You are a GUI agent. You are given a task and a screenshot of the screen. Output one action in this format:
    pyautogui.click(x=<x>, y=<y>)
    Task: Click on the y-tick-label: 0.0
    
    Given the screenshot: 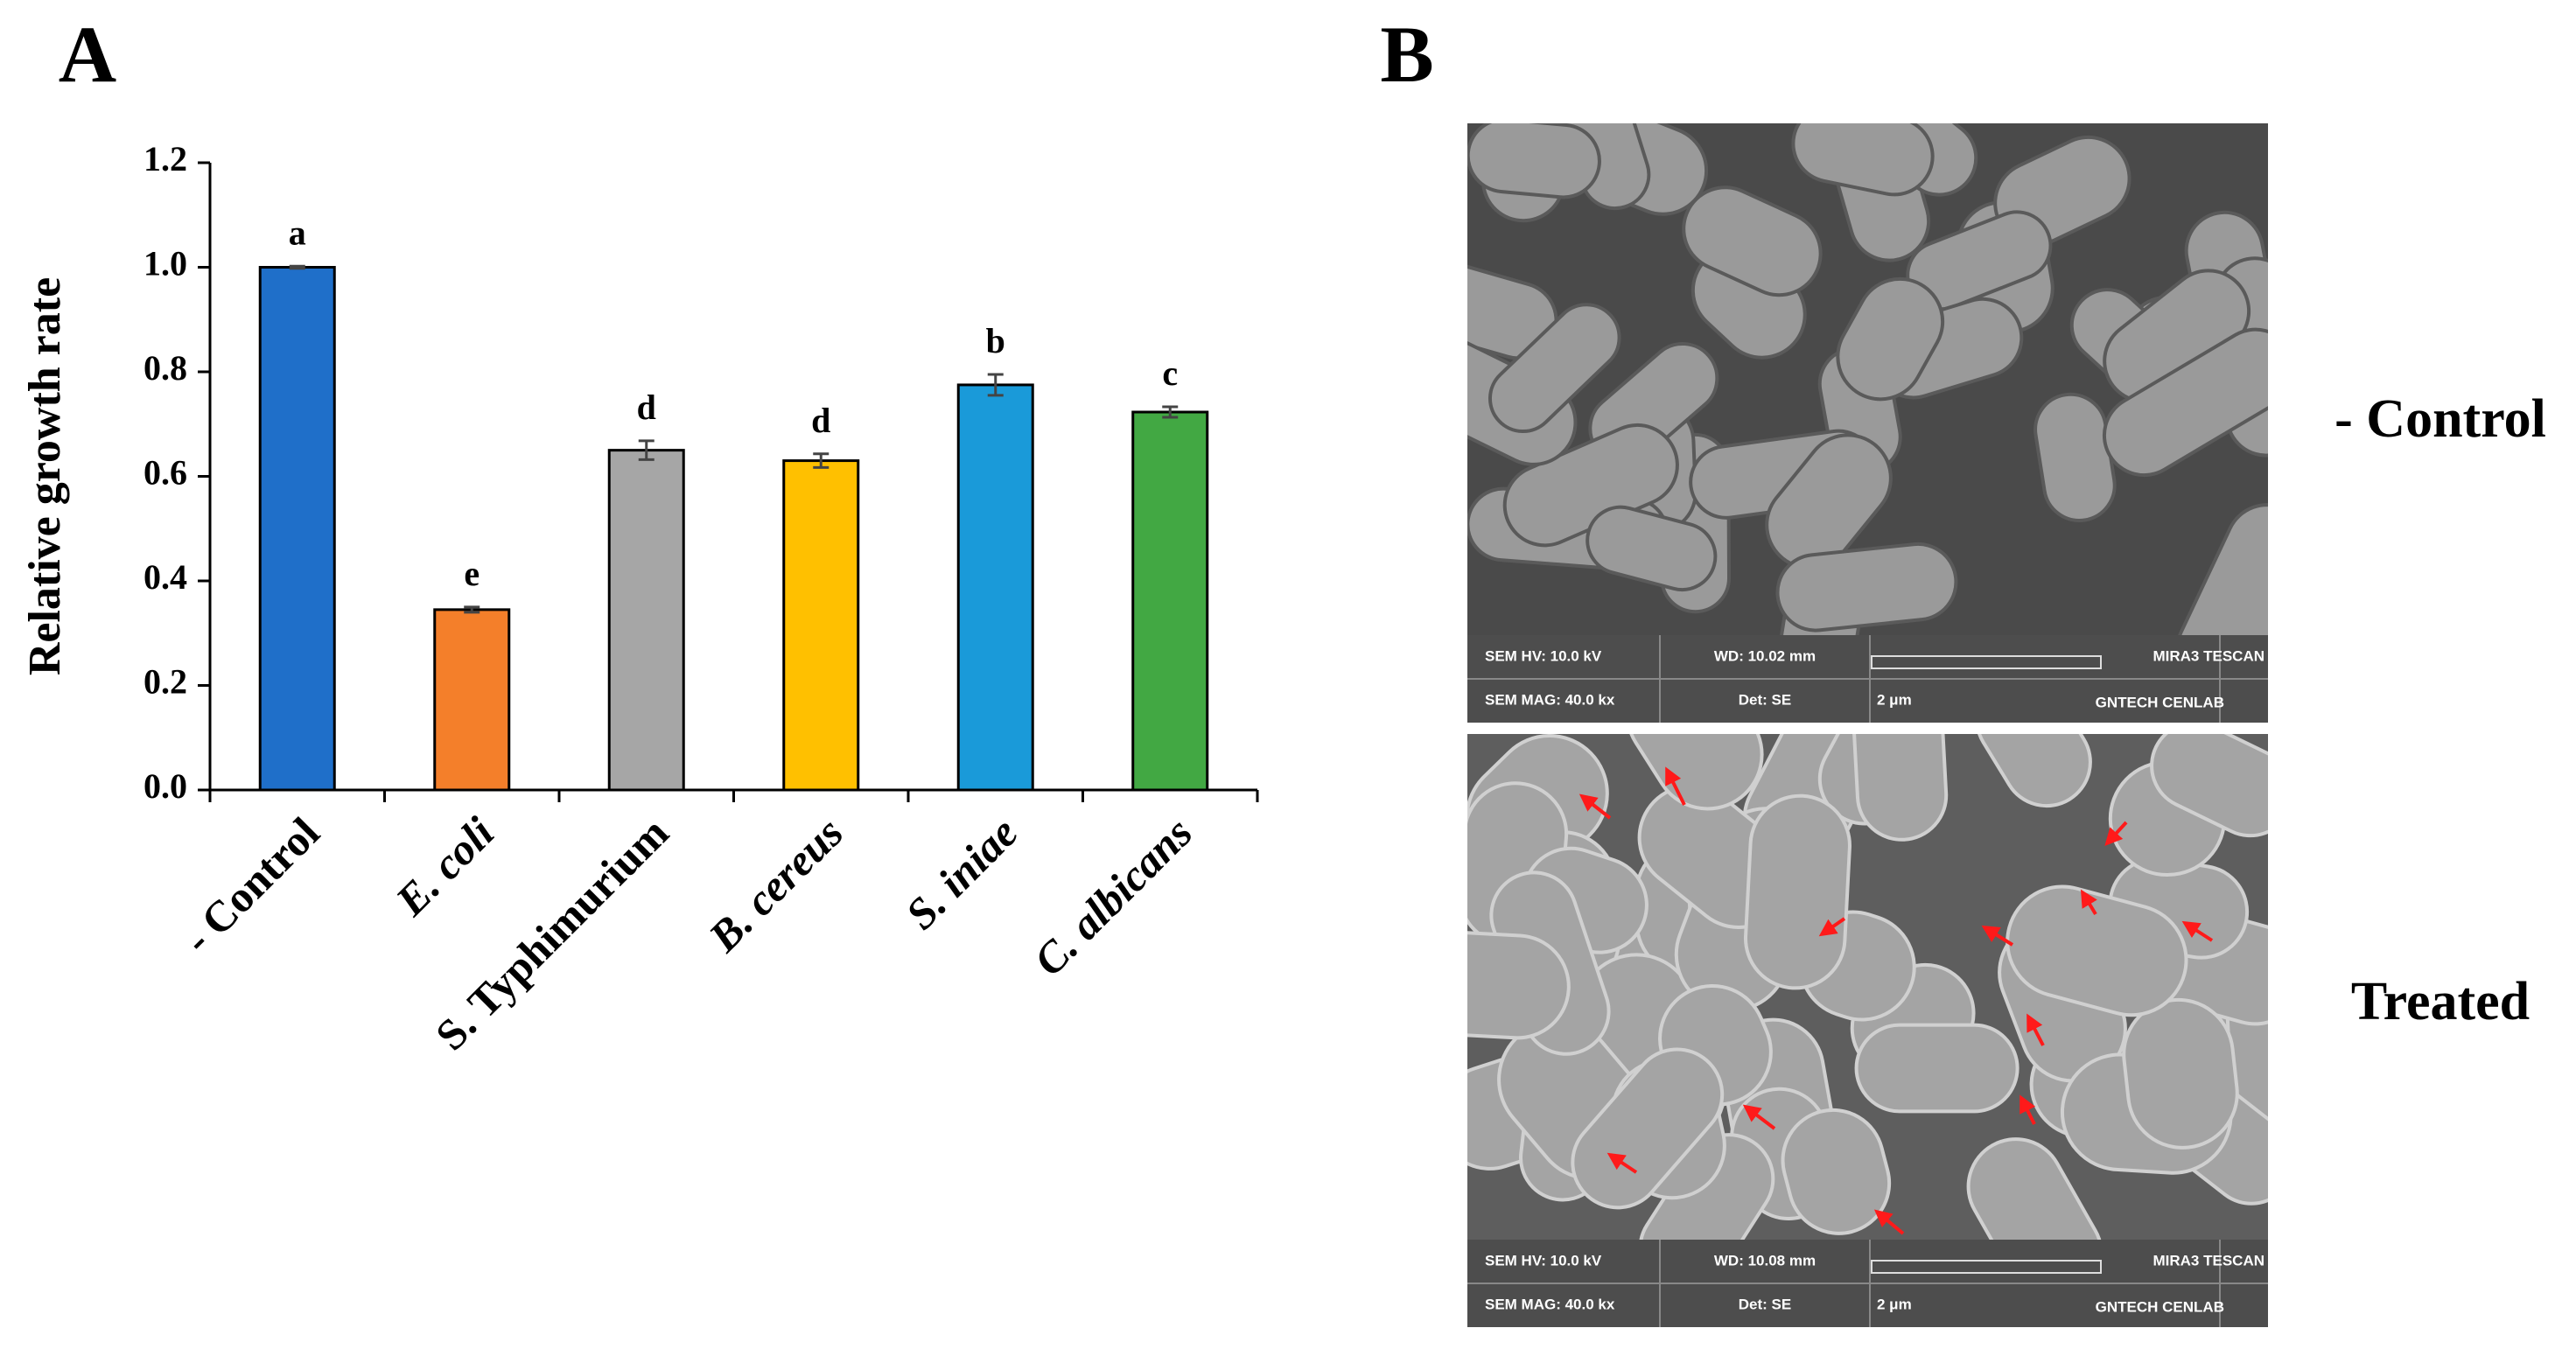 What is the action you would take?
    pyautogui.click(x=165, y=786)
    